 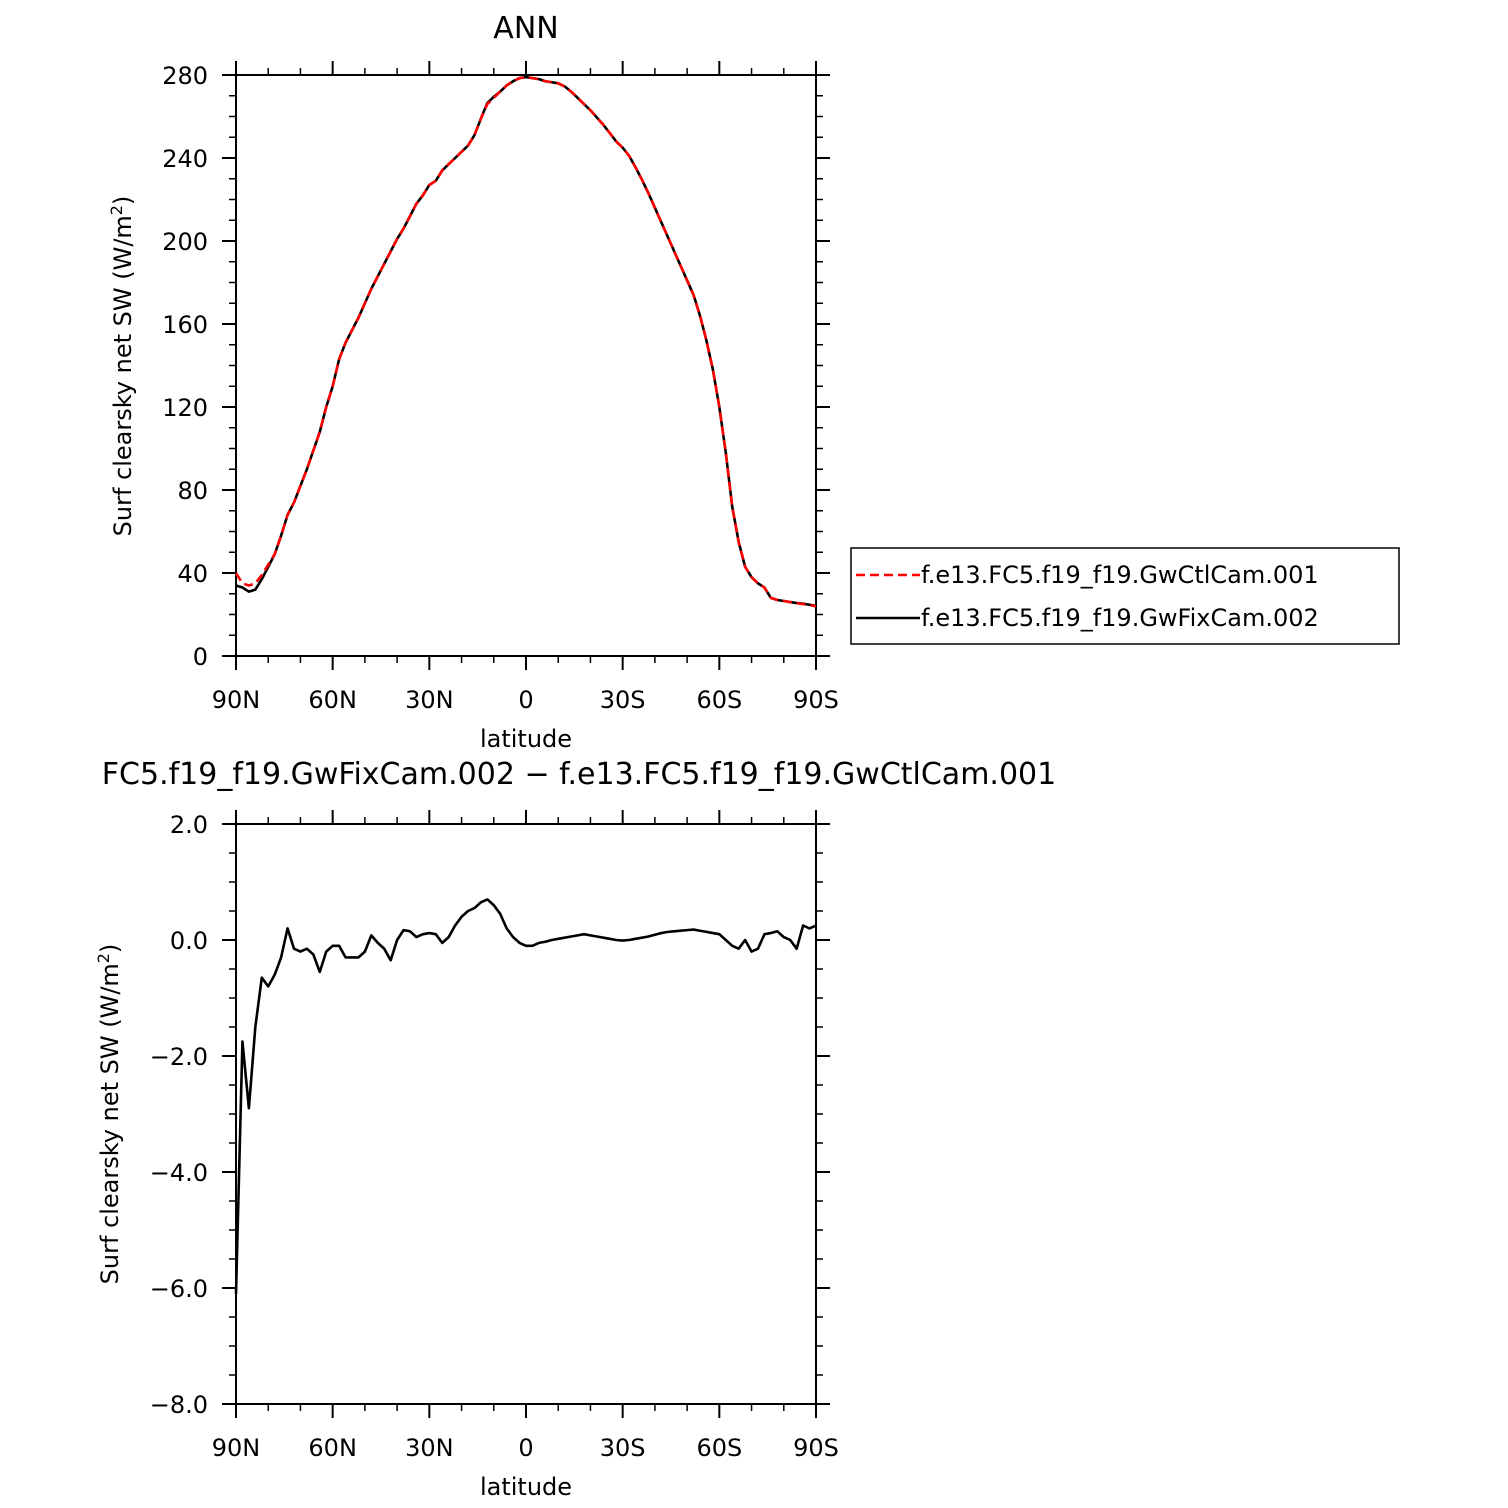 I want to click on top-chart-ytick-label: 240, so click(x=185, y=159).